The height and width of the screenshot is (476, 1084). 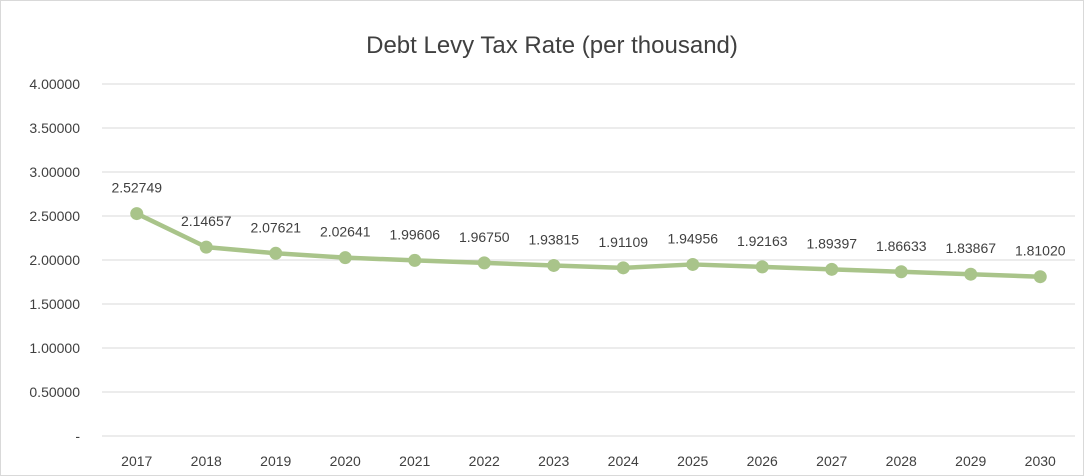 What do you see at coordinates (206, 221) in the screenshot?
I see `data-label: 2.14657` at bounding box center [206, 221].